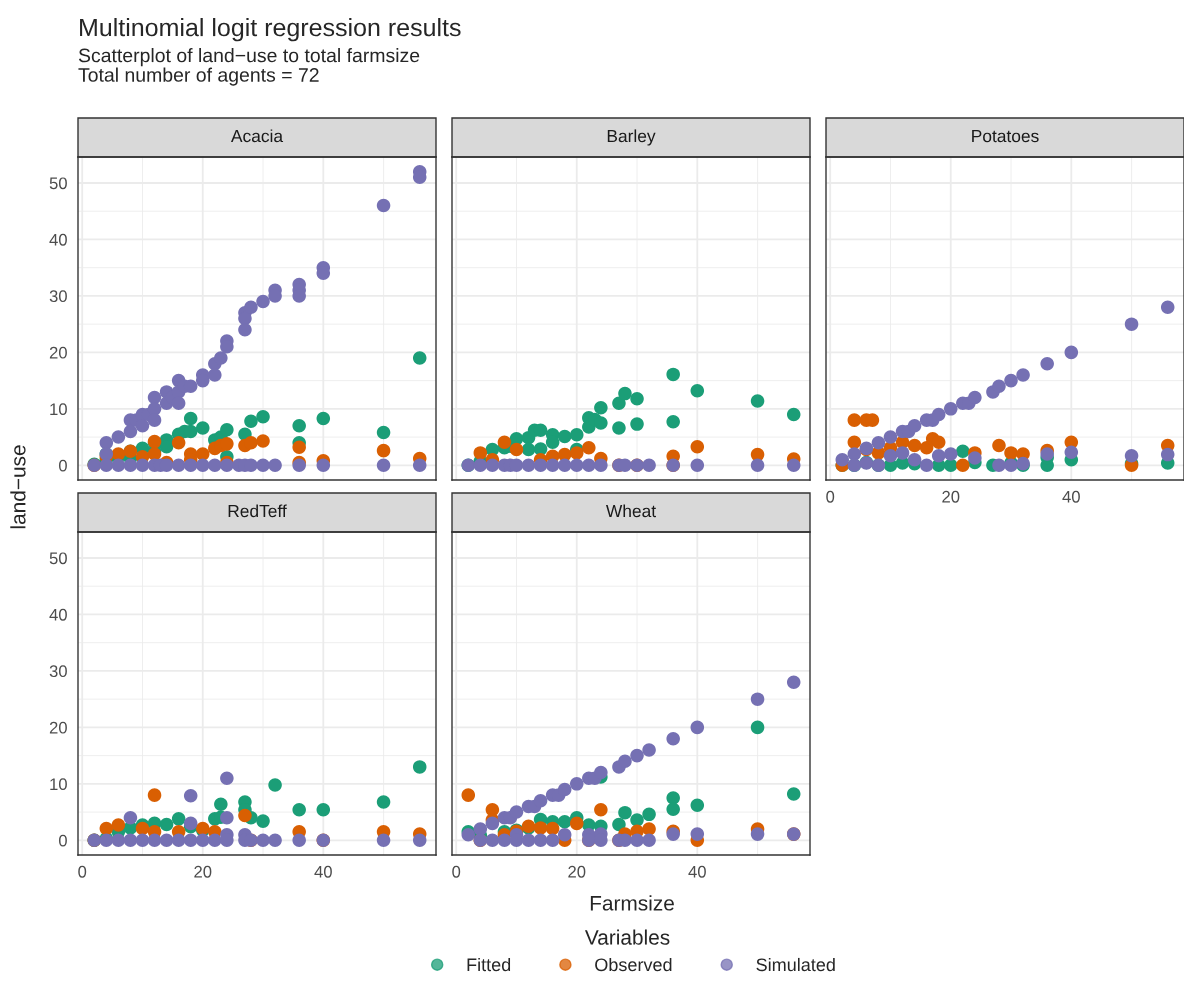 This screenshot has height=991, width=1184. Describe the element at coordinates (795, 964) in the screenshot. I see `legend-label: Simulated` at that location.